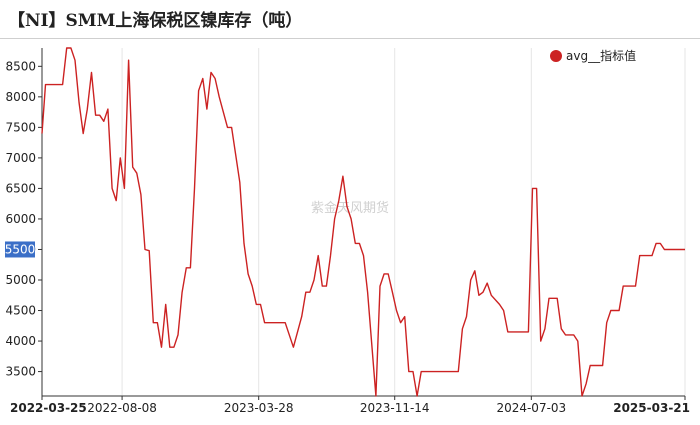 Image resolution: width=700 pixels, height=425 pixels. What do you see at coordinates (20, 66) in the screenshot?
I see `y-tick-label-8500: 8500` at bounding box center [20, 66].